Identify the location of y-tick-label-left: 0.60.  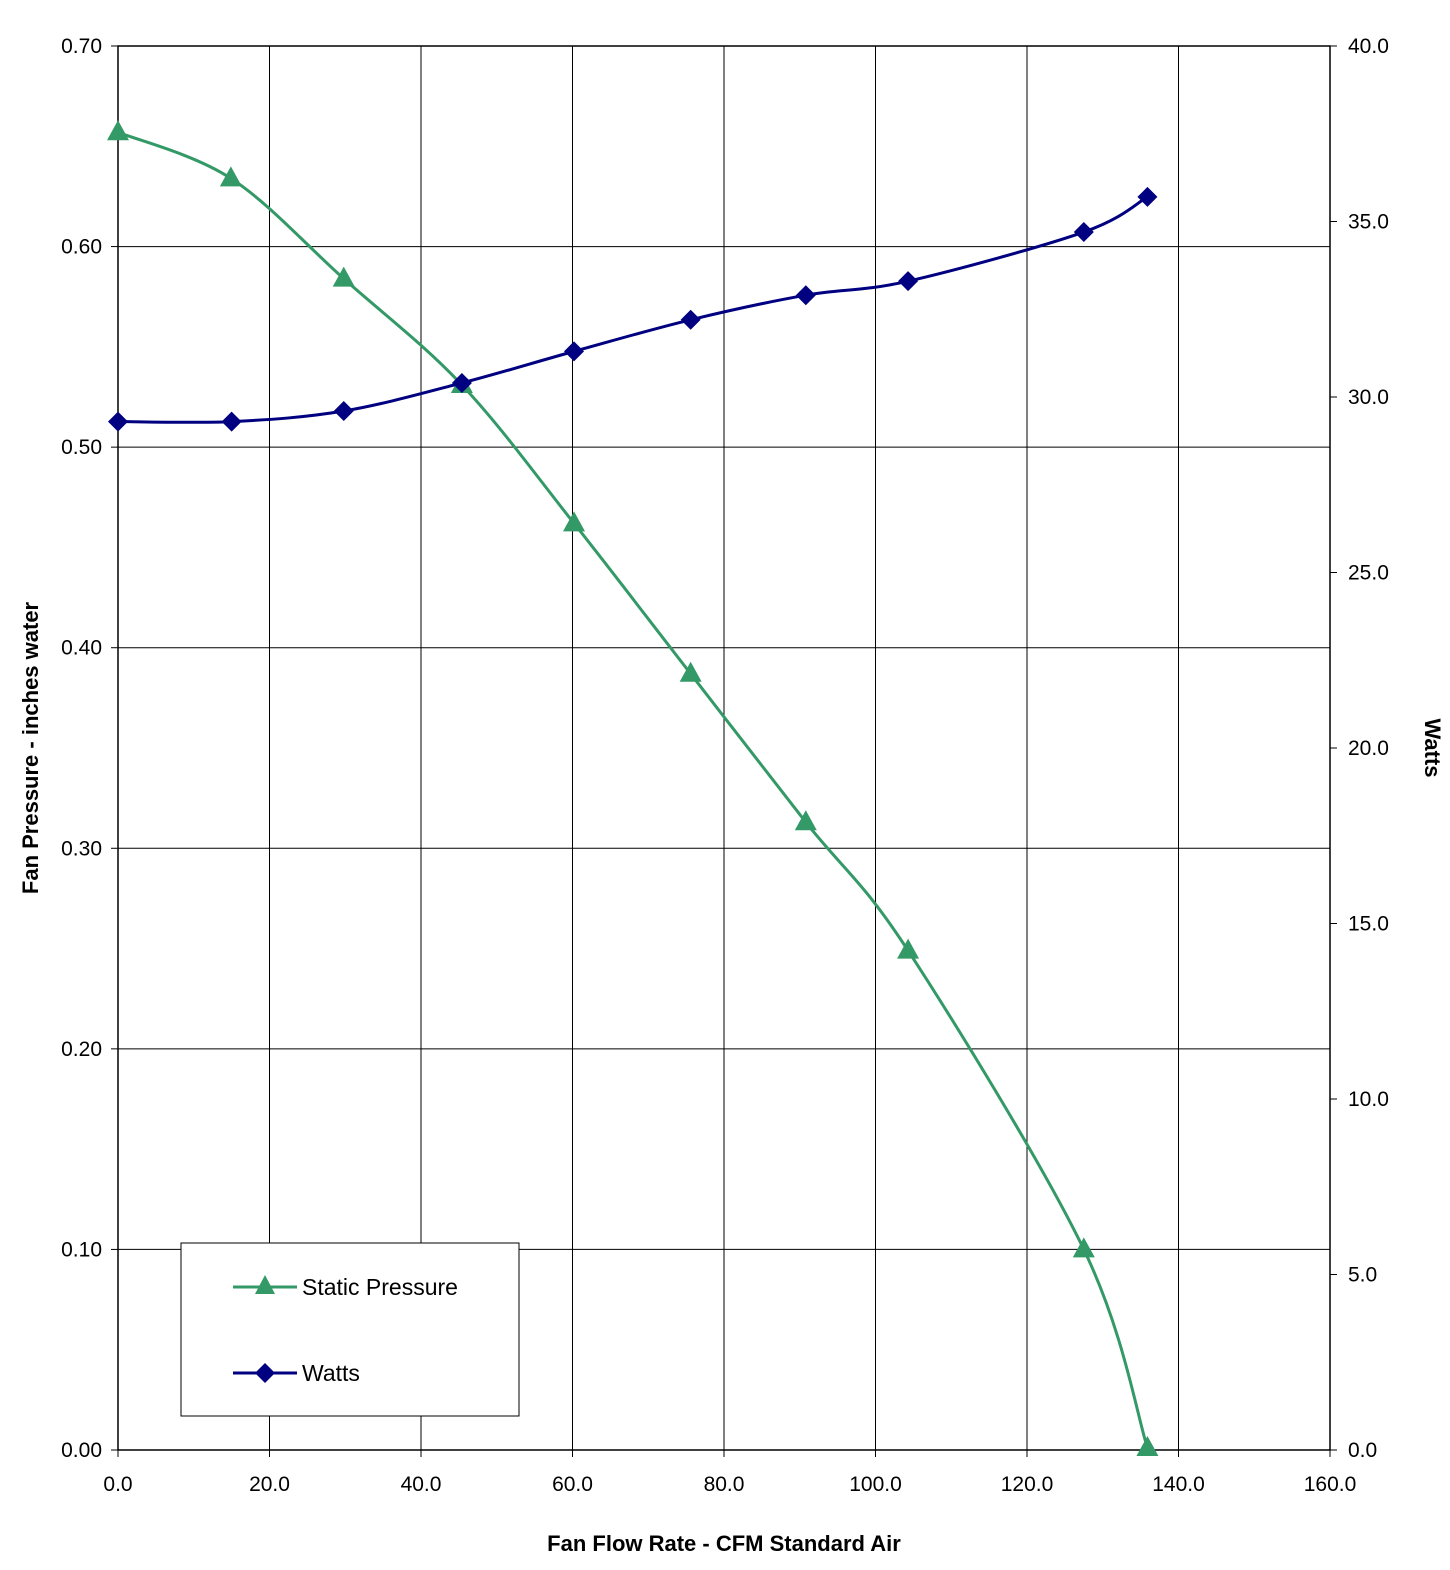
(81, 247).